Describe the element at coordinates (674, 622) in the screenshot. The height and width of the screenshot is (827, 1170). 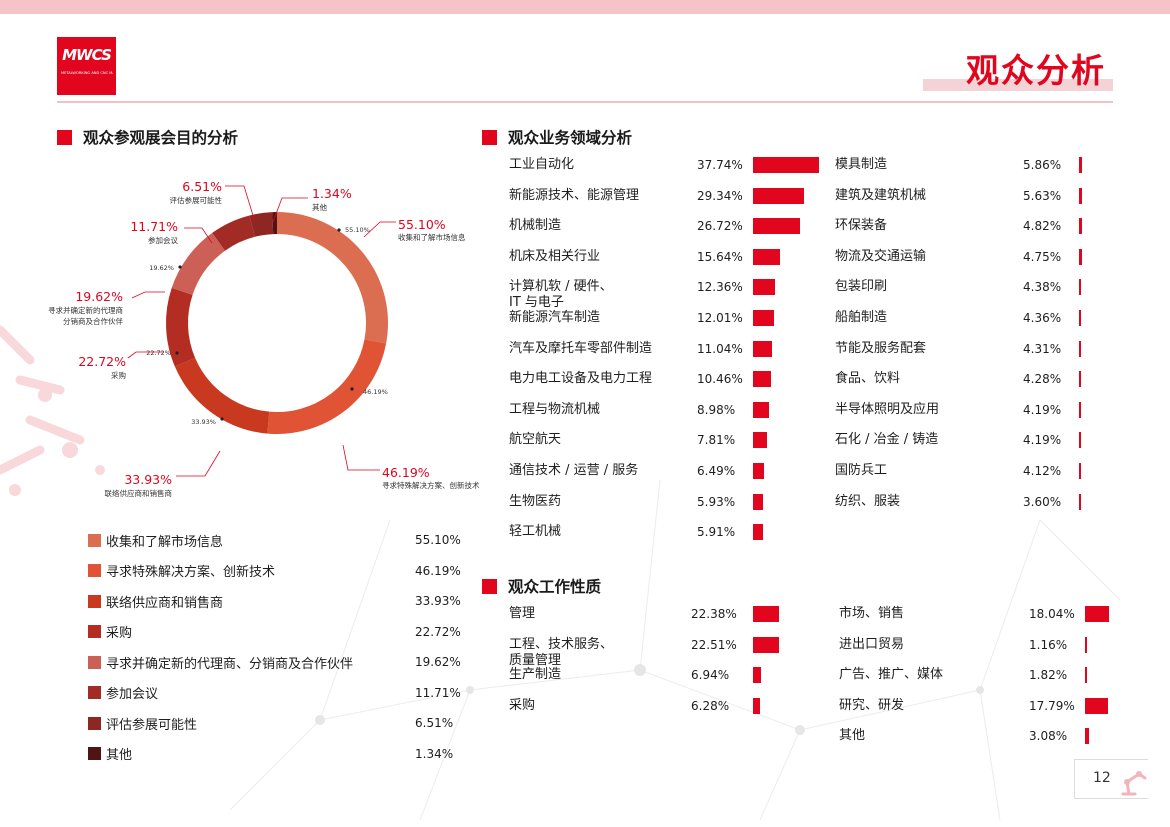
I see `work-row: 管理 22.38%` at that location.